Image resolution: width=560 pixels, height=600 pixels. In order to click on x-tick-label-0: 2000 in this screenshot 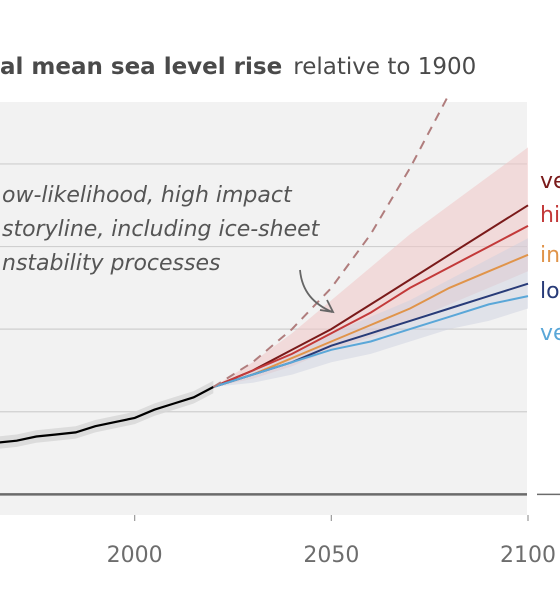, I will do `click(135, 555)`.